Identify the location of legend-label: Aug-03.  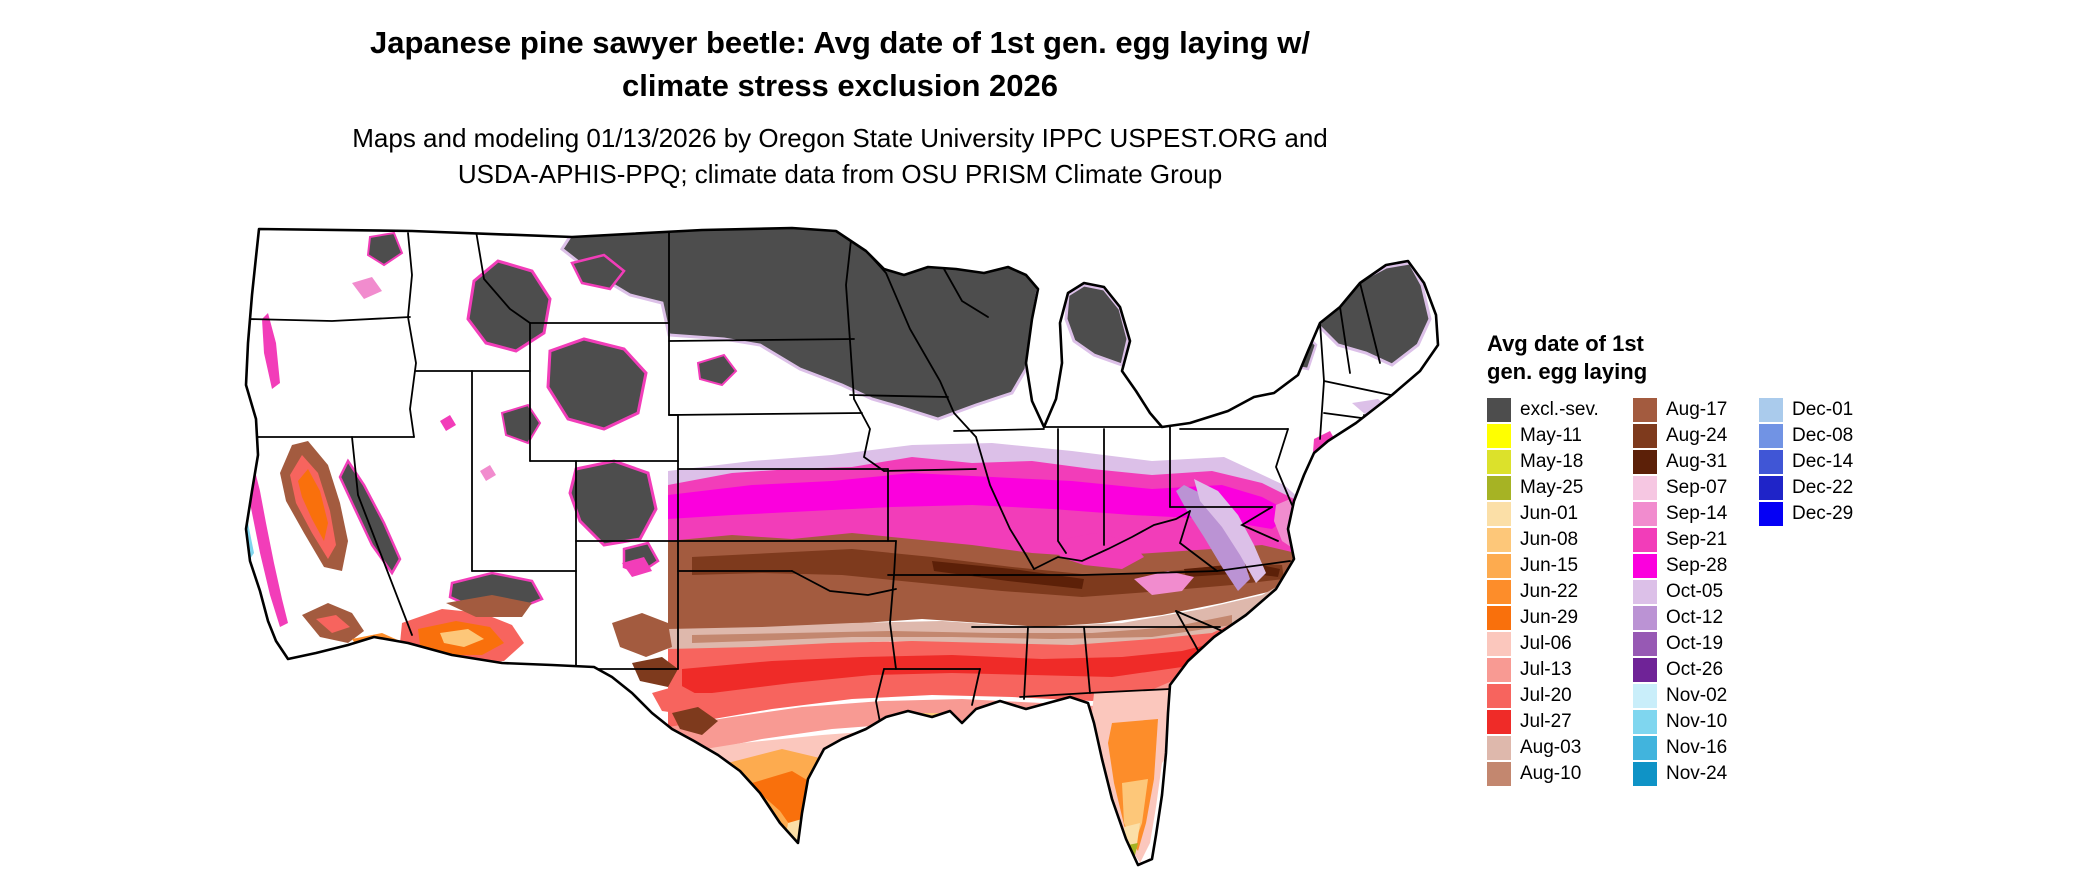
(1551, 747).